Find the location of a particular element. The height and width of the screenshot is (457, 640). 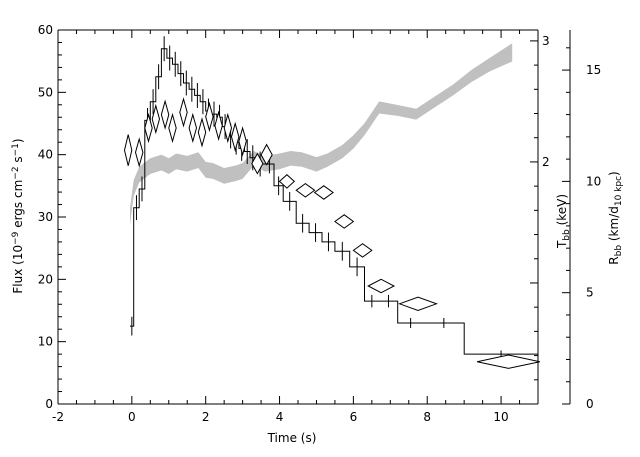

x-tick-label: 8 is located at coordinates (427, 417).